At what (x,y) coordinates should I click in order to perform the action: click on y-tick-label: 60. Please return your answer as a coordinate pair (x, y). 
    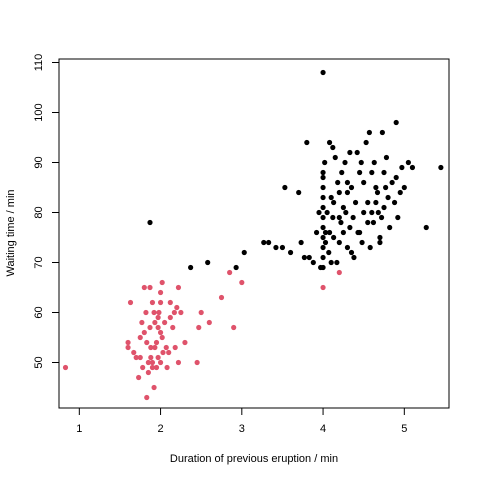
    Looking at the image, I should click on (39, 312).